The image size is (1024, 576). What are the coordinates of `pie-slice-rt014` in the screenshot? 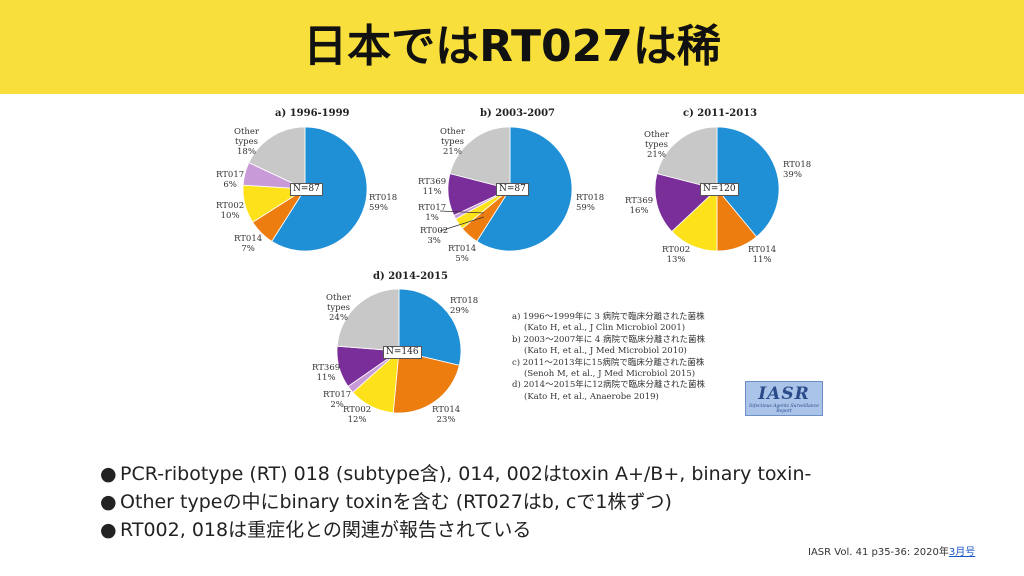 It's located at (426, 382).